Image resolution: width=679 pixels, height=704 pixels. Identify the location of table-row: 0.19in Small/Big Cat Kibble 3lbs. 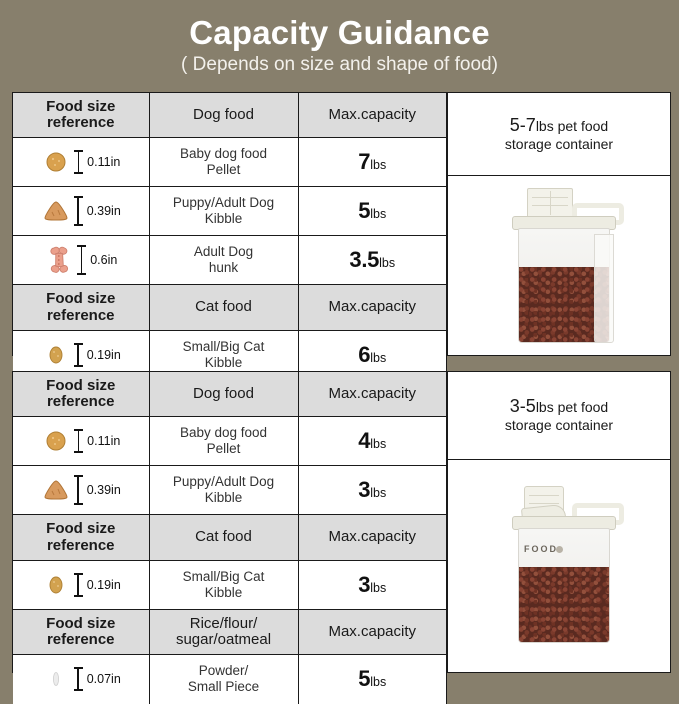
(230, 584).